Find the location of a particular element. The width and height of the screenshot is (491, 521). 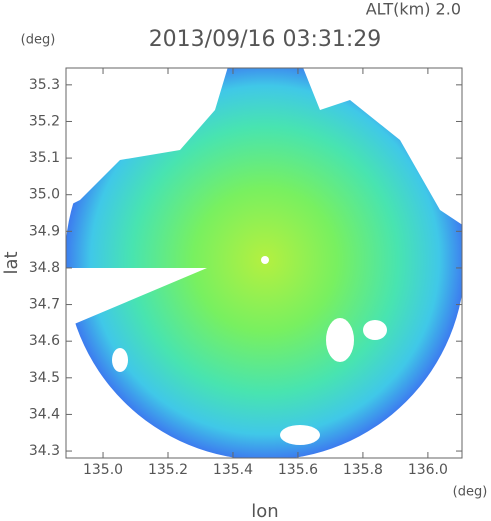

y-tick-label: 34.9 is located at coordinates (44, 231).